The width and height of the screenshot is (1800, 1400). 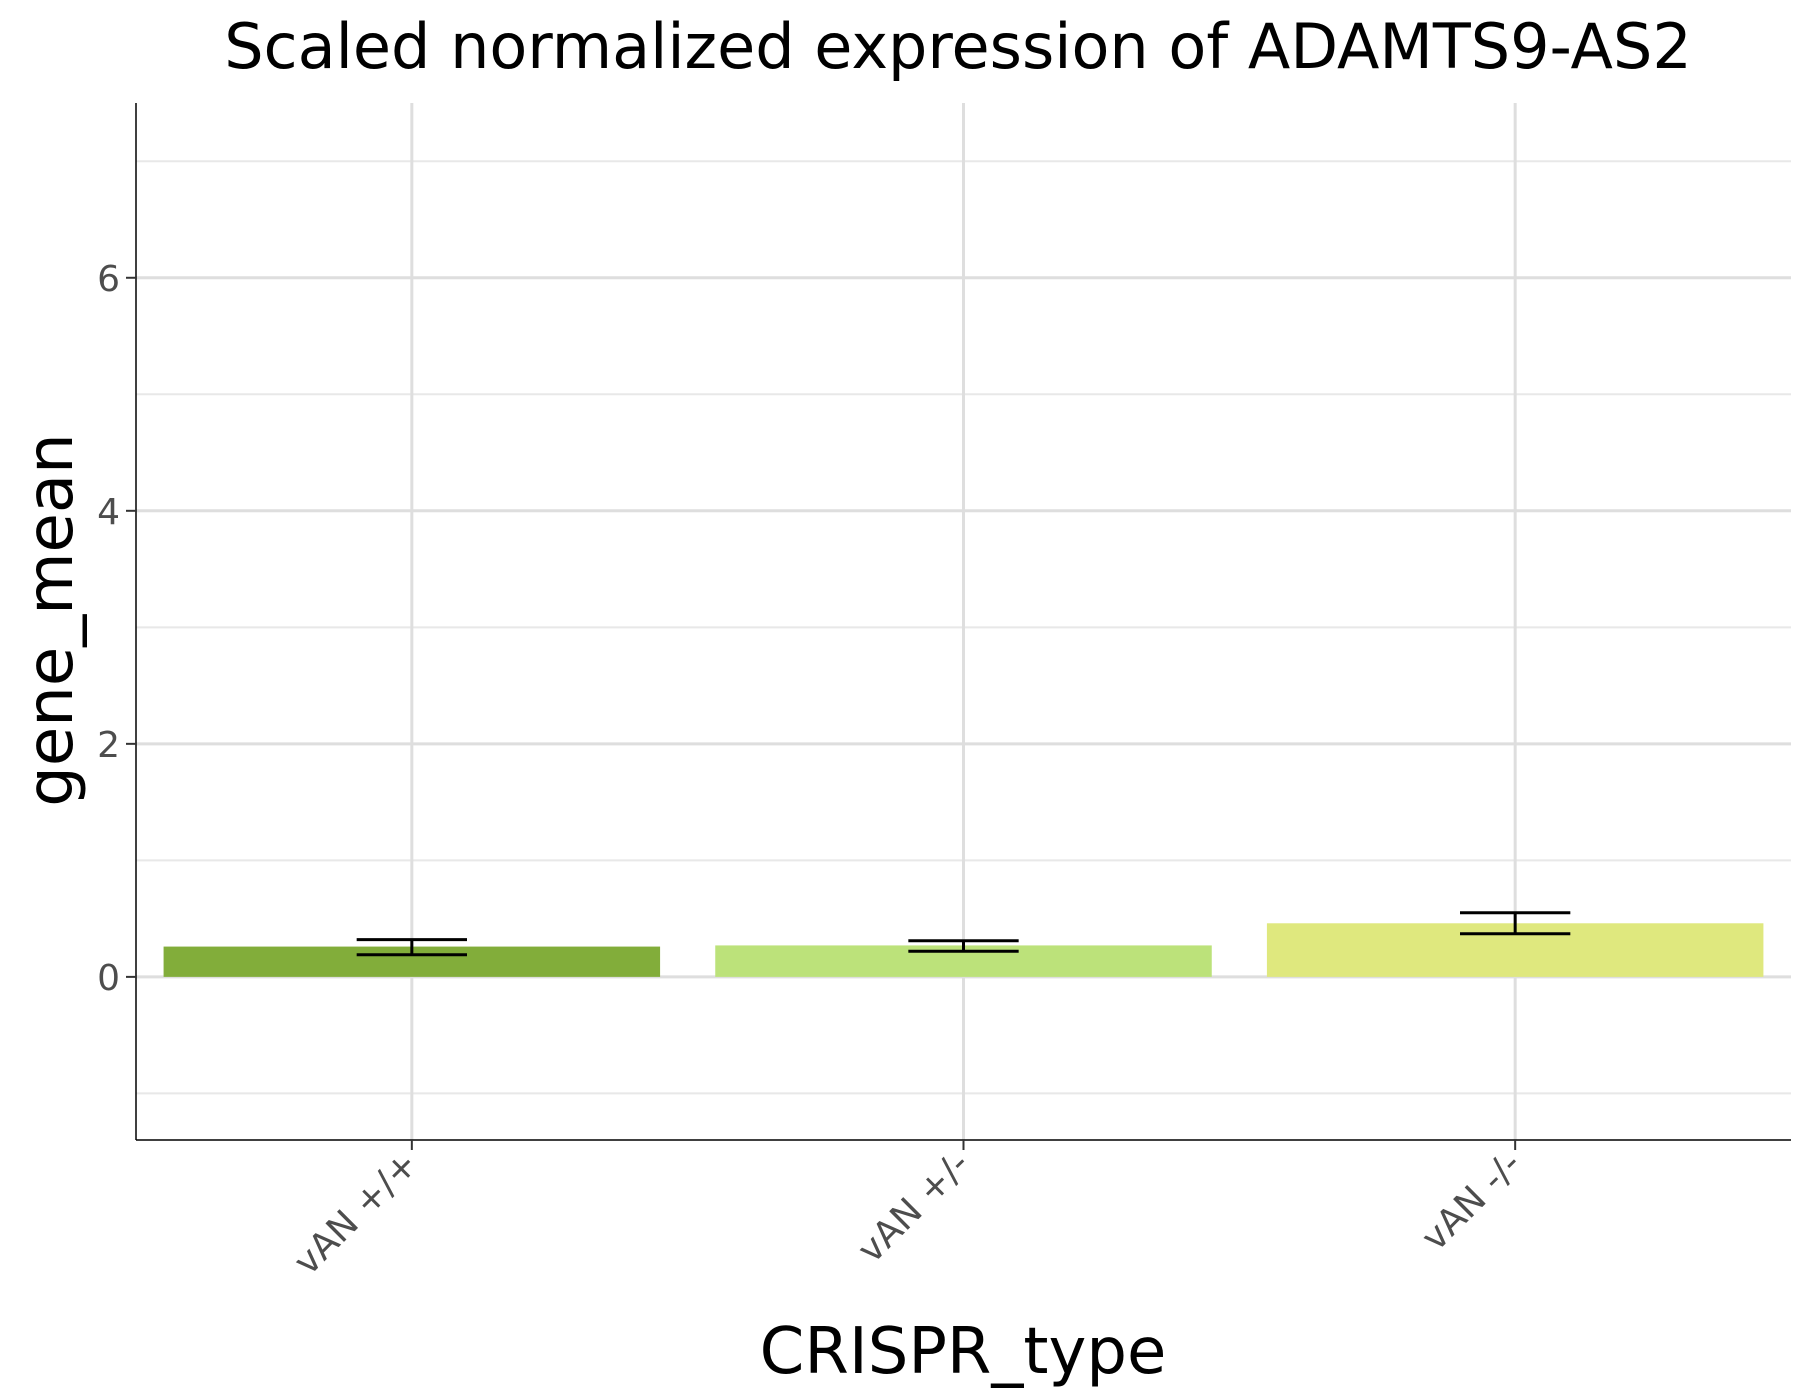 I want to click on error-bars, so click(x=963, y=934).